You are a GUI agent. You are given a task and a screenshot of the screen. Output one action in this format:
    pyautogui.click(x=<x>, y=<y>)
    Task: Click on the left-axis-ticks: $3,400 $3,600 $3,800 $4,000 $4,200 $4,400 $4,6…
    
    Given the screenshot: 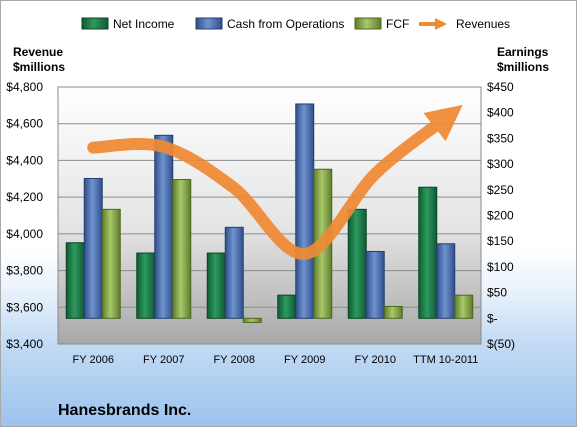 What is the action you would take?
    pyautogui.click(x=24, y=215)
    